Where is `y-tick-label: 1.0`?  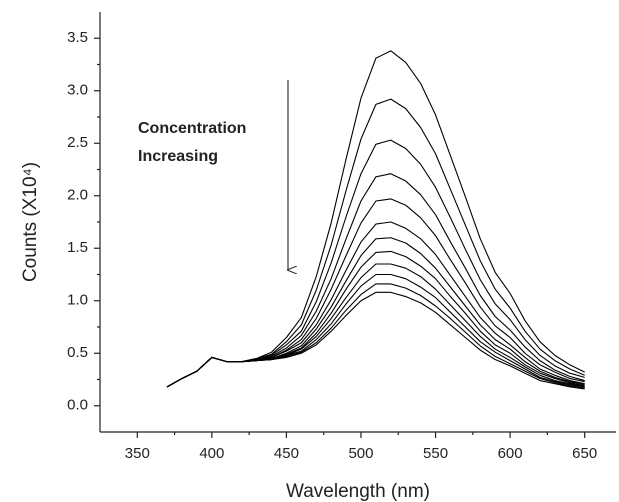
y-tick-label: 1.0 is located at coordinates (77, 300).